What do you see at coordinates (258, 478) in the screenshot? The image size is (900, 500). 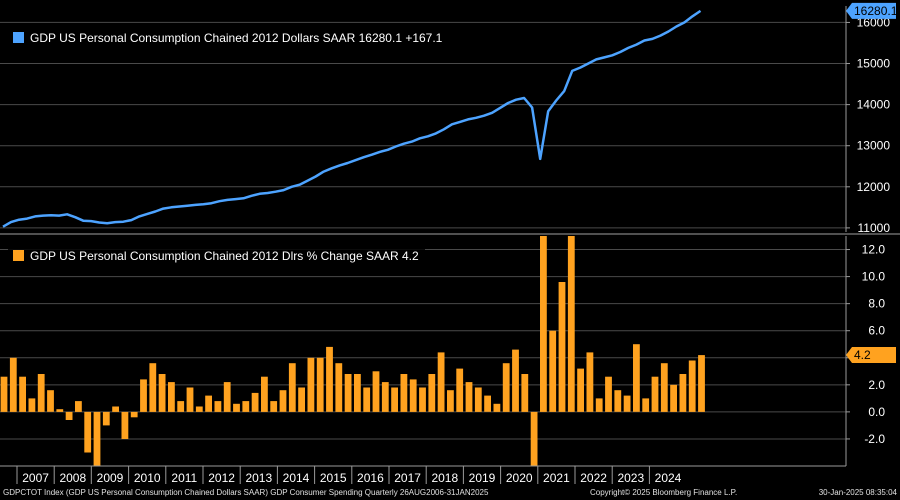 I see `x-tick-label: 2013` at bounding box center [258, 478].